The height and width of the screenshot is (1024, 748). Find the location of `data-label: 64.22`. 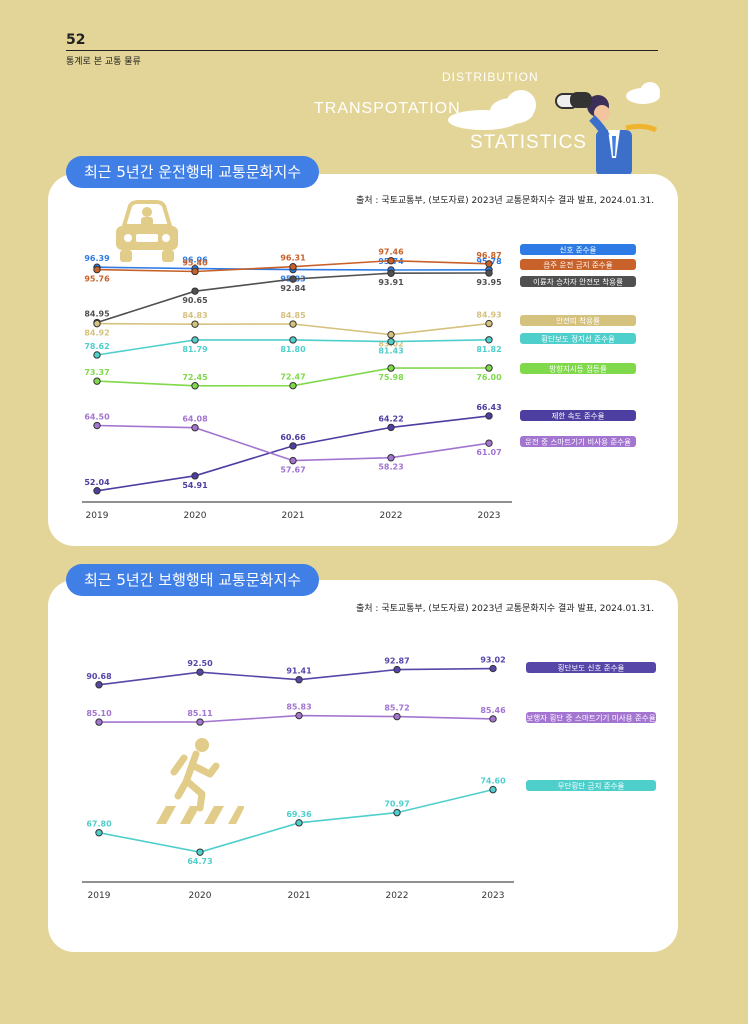

data-label: 64.22 is located at coordinates (390, 418).